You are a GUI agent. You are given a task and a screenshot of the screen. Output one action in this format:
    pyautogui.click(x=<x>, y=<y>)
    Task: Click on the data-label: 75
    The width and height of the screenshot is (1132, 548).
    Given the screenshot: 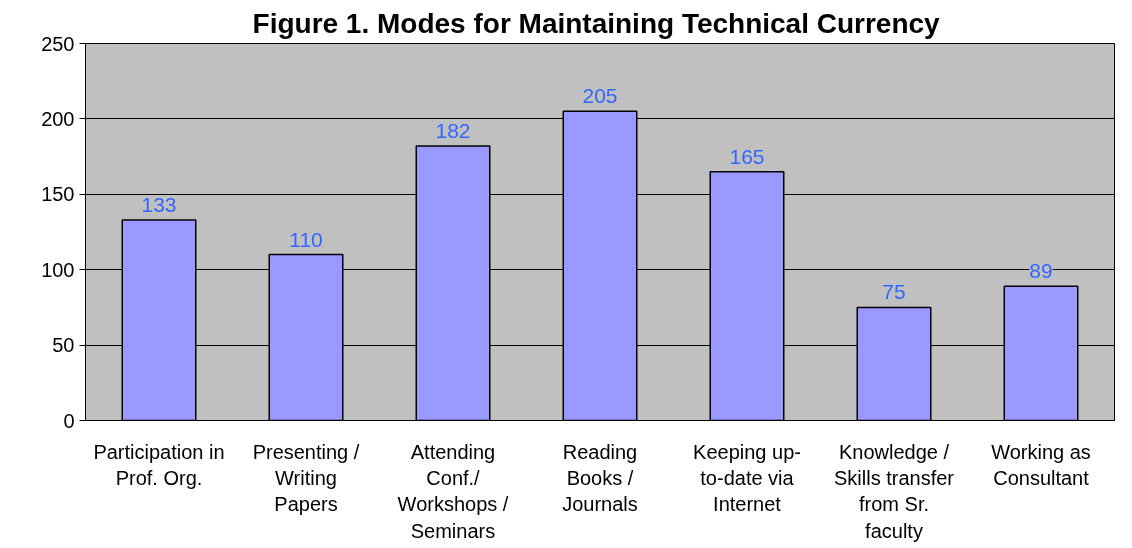 What is the action you would take?
    pyautogui.click(x=894, y=292)
    